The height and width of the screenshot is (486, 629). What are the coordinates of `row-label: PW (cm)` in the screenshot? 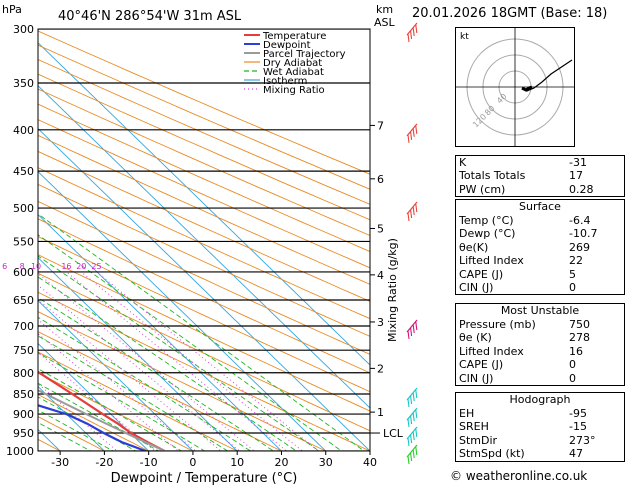 It's located at (482, 189).